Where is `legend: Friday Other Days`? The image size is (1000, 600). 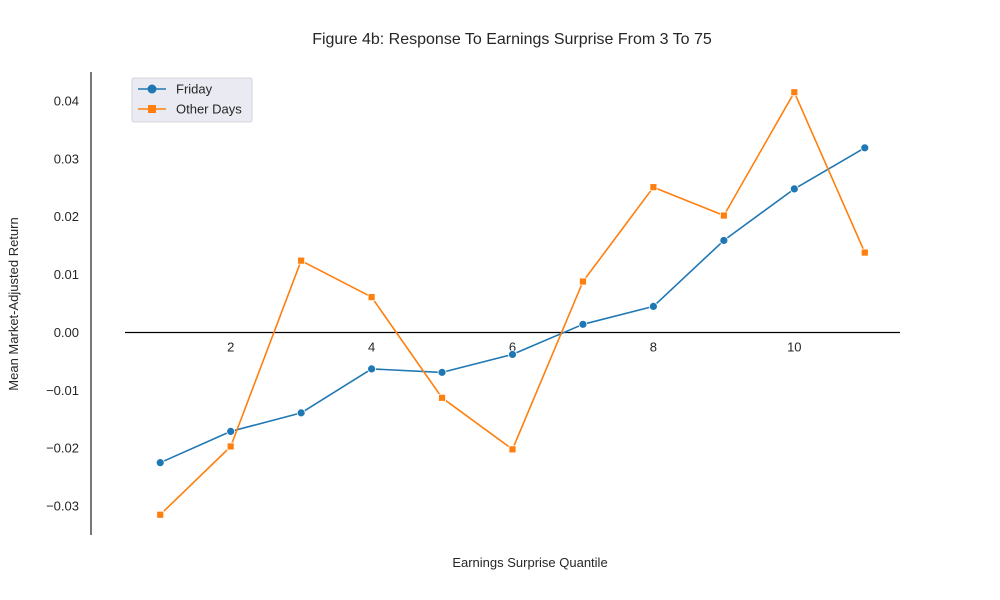 legend: Friday Other Days is located at coordinates (192, 100).